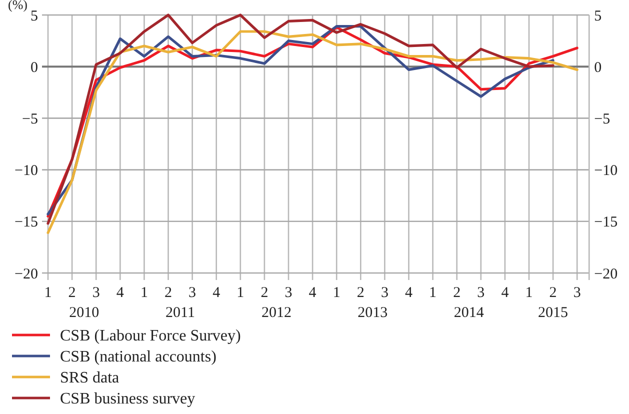 Image resolution: width=629 pixels, height=414 pixels. I want to click on legend-label: CSB business survey, so click(128, 399).